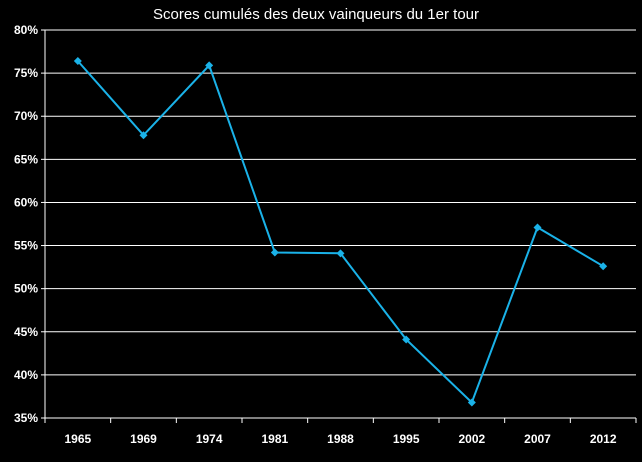 This screenshot has width=642, height=462. I want to click on y-tick-labels: 35% 40% 45% 50% 55% 60% 65% 70% 75% 80%, so click(26, 224).